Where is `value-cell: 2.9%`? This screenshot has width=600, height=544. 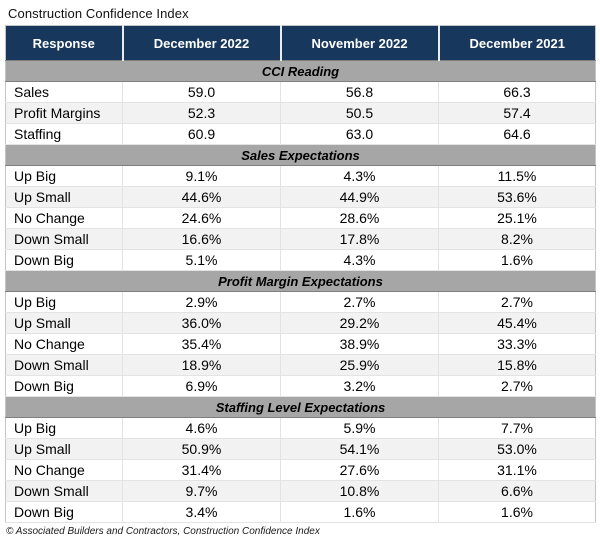 value-cell: 2.9% is located at coordinates (201, 302).